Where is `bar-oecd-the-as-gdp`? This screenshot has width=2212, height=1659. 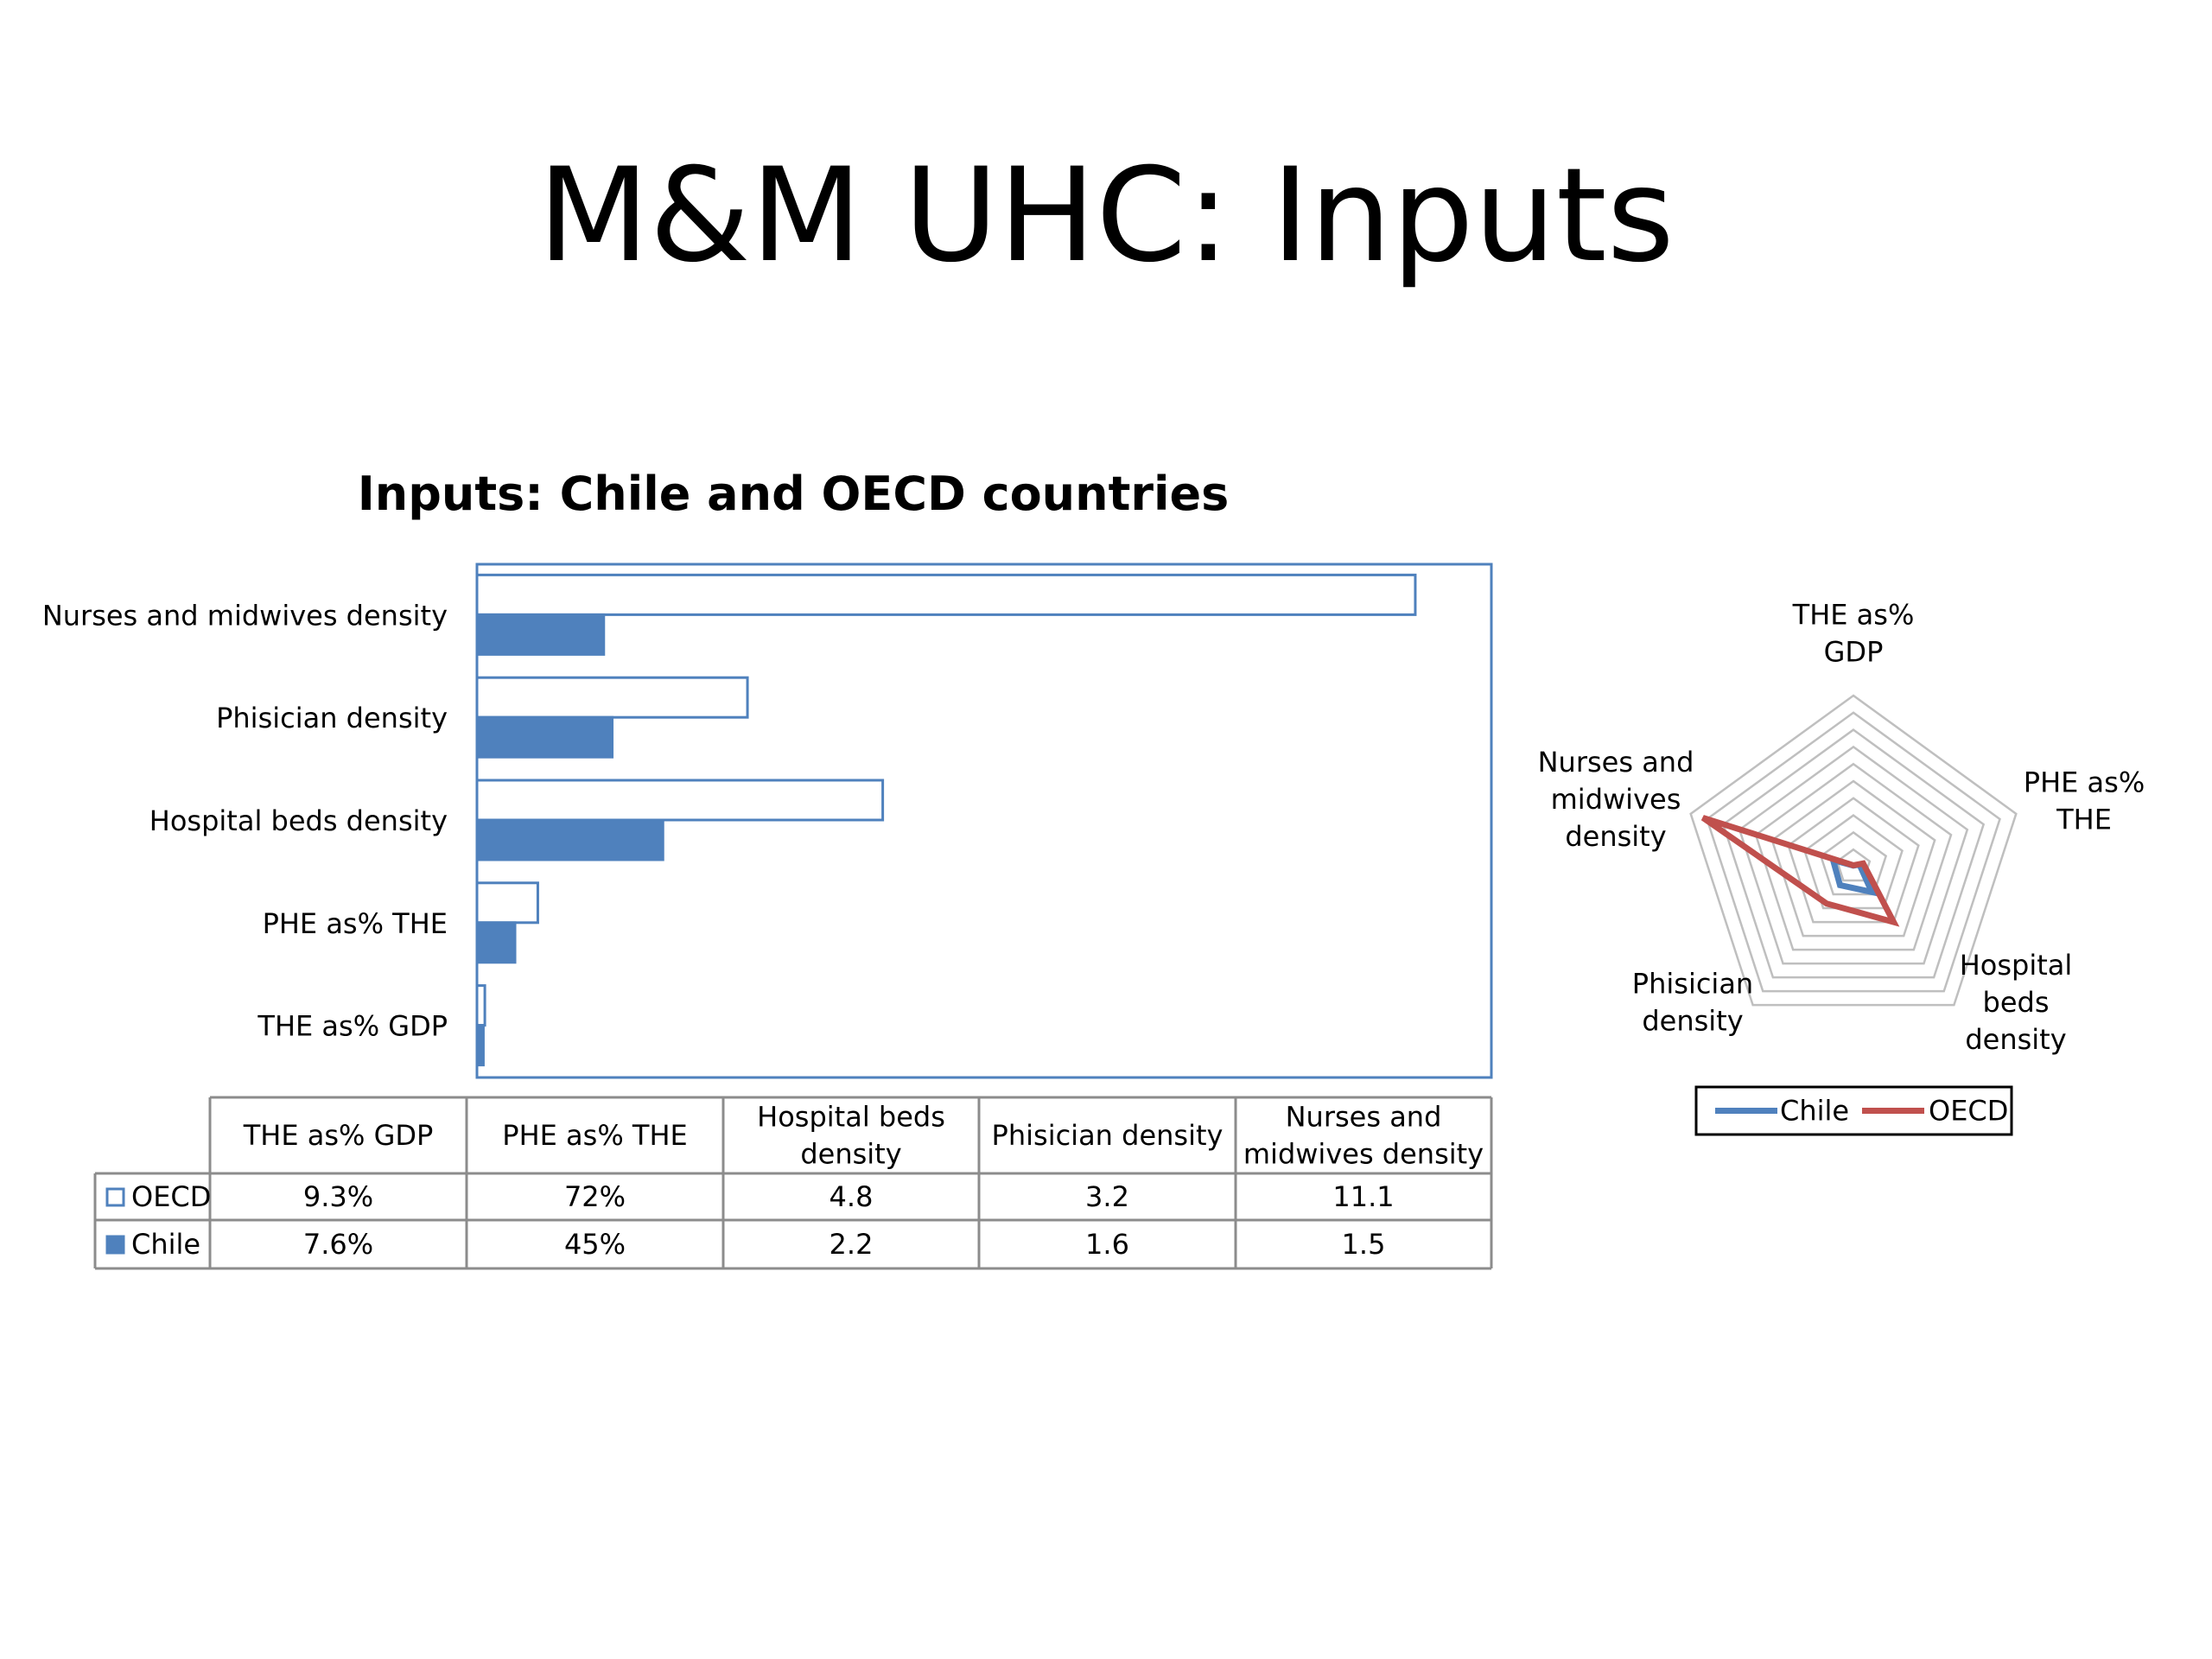 bar-oecd-the-as-gdp is located at coordinates (480, 1005).